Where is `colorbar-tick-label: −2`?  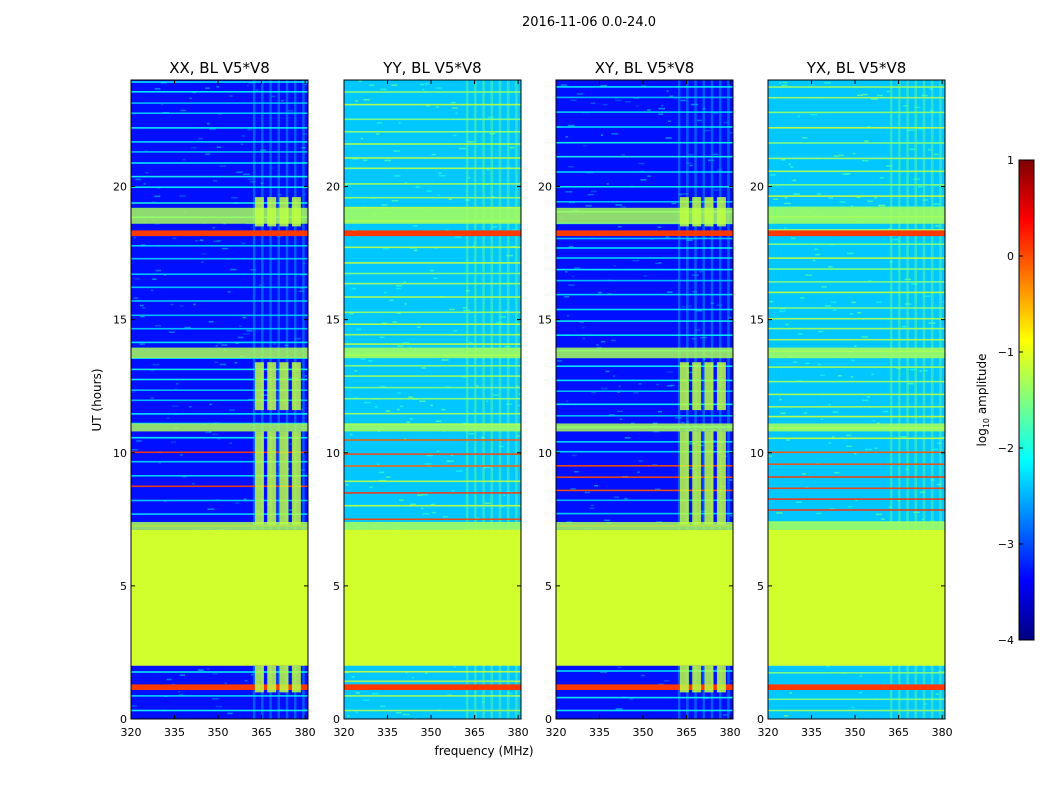 colorbar-tick-label: −2 is located at coordinates (1006, 448).